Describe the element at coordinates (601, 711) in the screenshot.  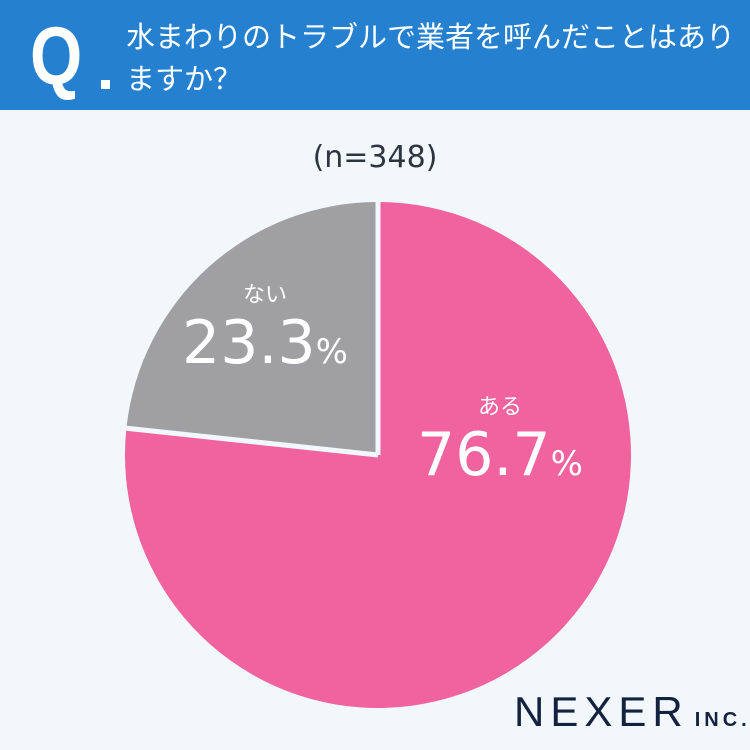
I see `logo-main: NEXER` at that location.